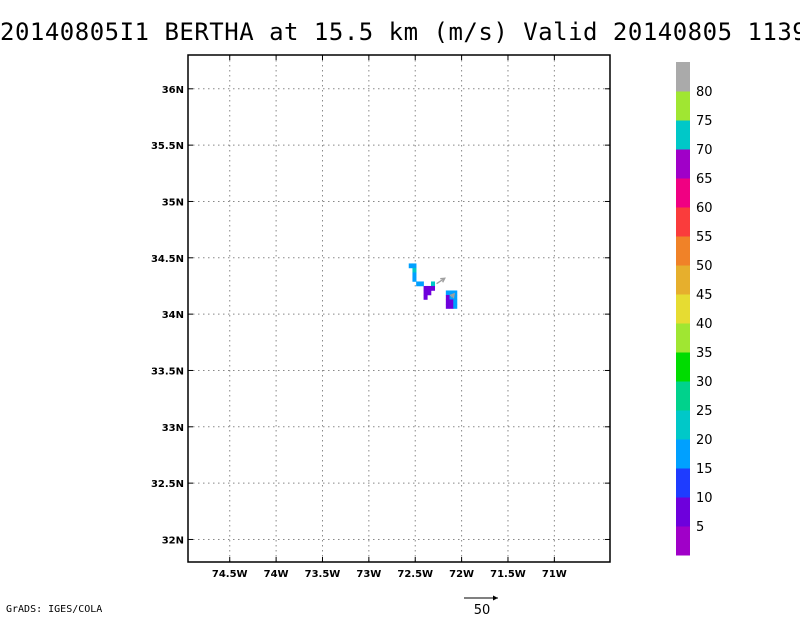 This screenshot has width=800, height=618. What do you see at coordinates (173, 540) in the screenshot?
I see `lat-tick-label: 32N` at bounding box center [173, 540].